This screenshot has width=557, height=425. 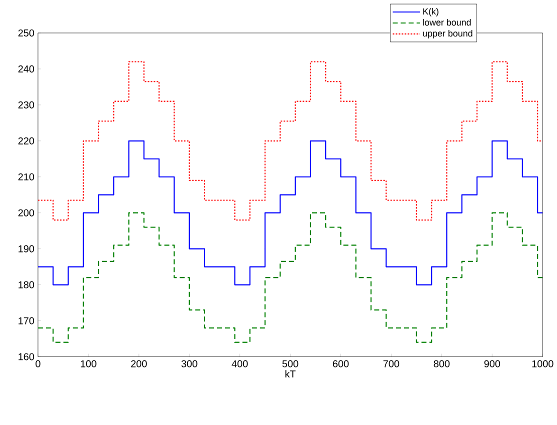 What do you see at coordinates (26, 69) in the screenshot?
I see `y-tick-label: 240` at bounding box center [26, 69].